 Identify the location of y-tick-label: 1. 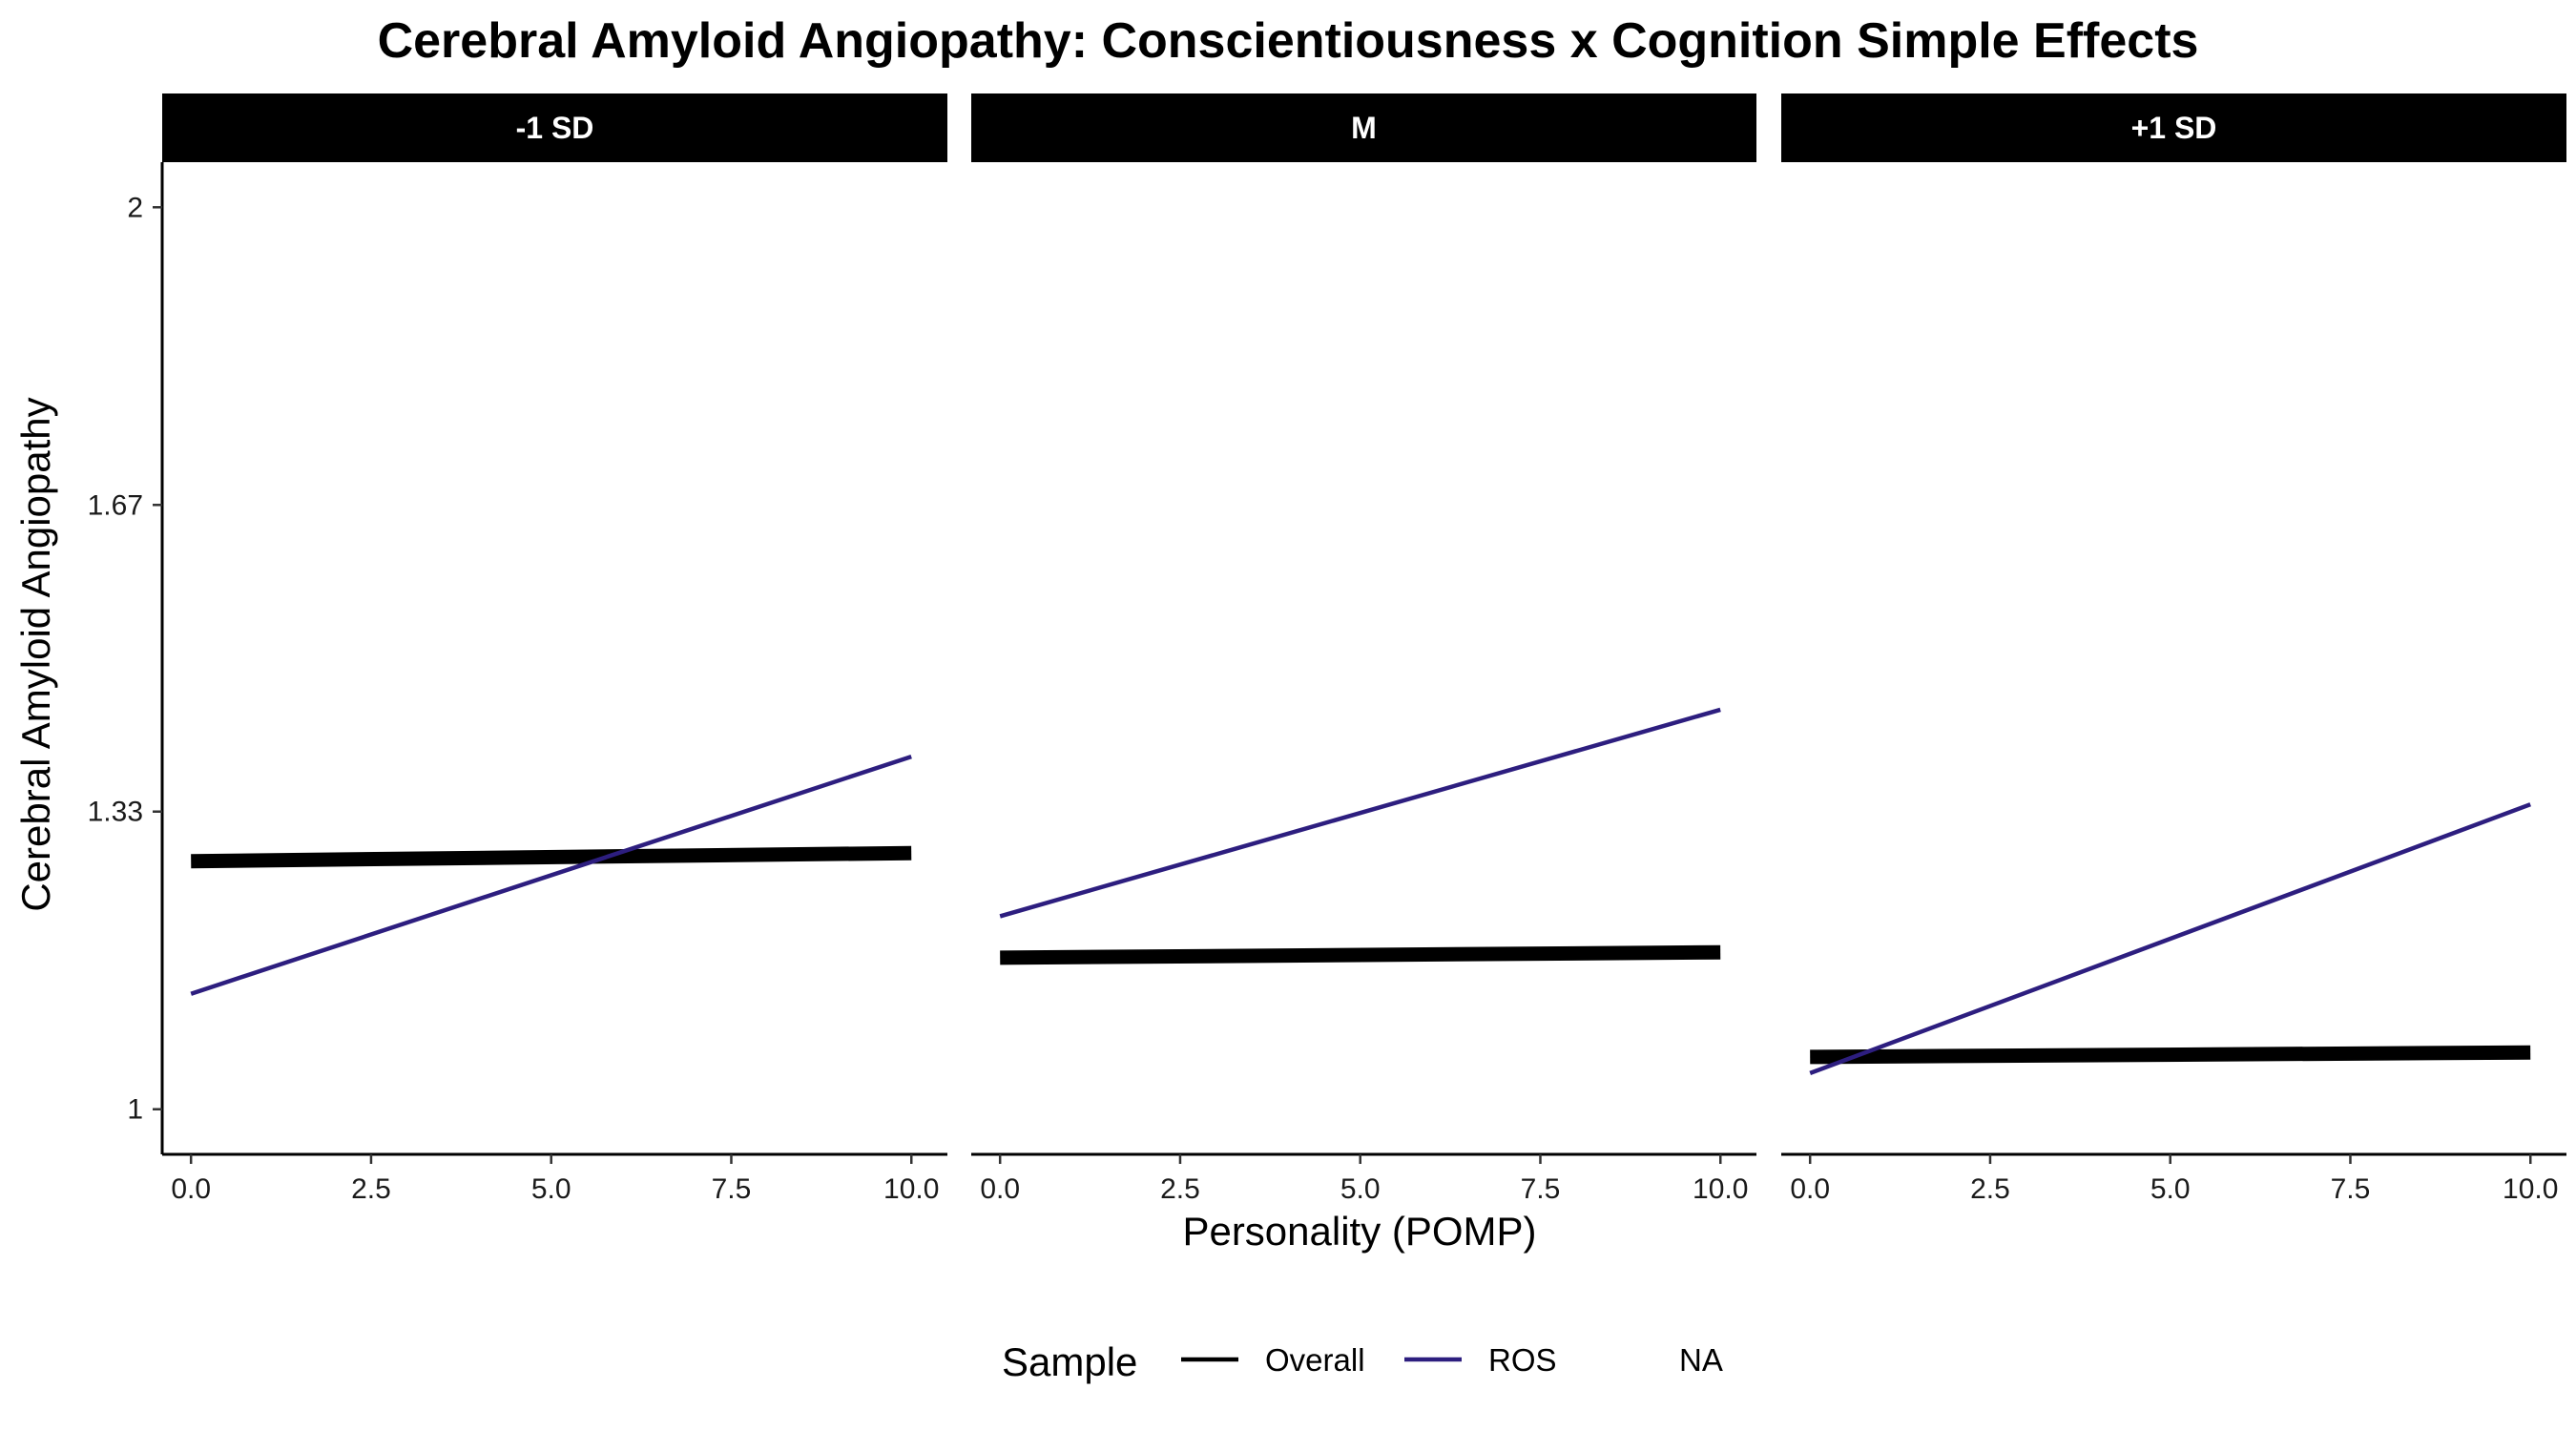
(135, 1110).